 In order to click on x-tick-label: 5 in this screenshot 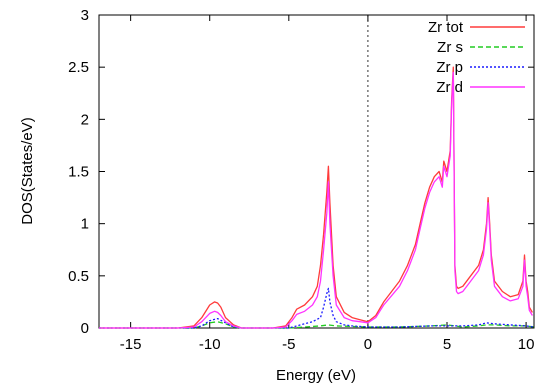, I will do `click(447, 344)`.